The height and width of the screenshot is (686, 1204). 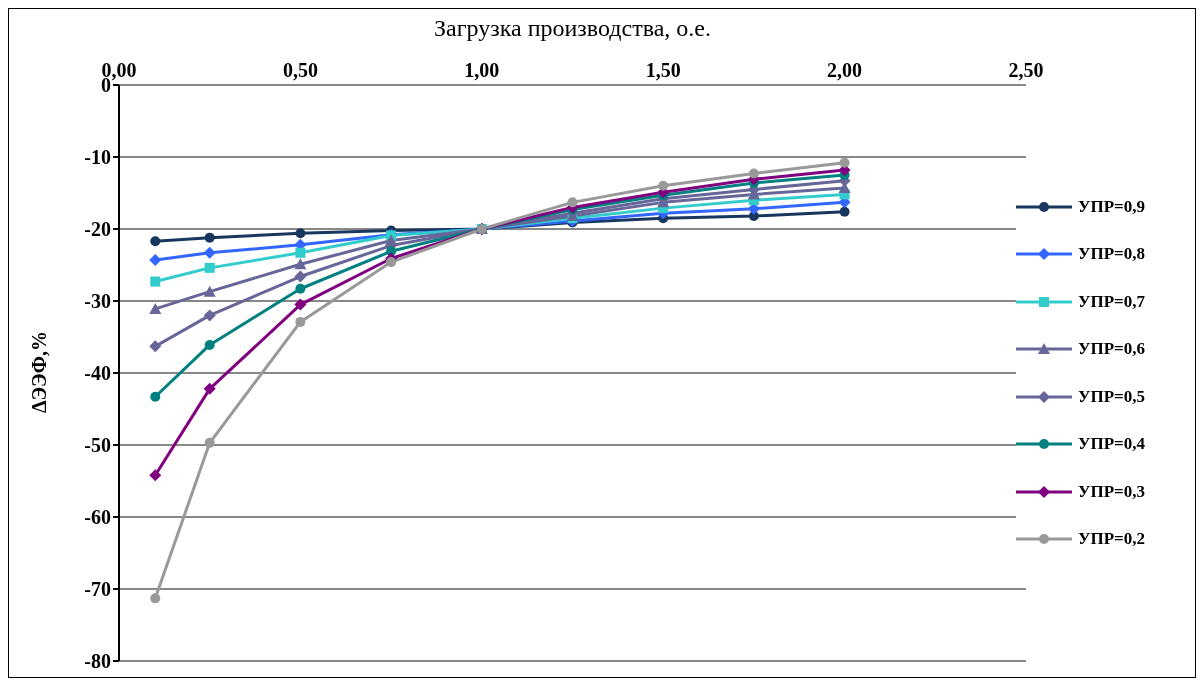 I want to click on y-tick-label: -30, so click(x=97, y=301).